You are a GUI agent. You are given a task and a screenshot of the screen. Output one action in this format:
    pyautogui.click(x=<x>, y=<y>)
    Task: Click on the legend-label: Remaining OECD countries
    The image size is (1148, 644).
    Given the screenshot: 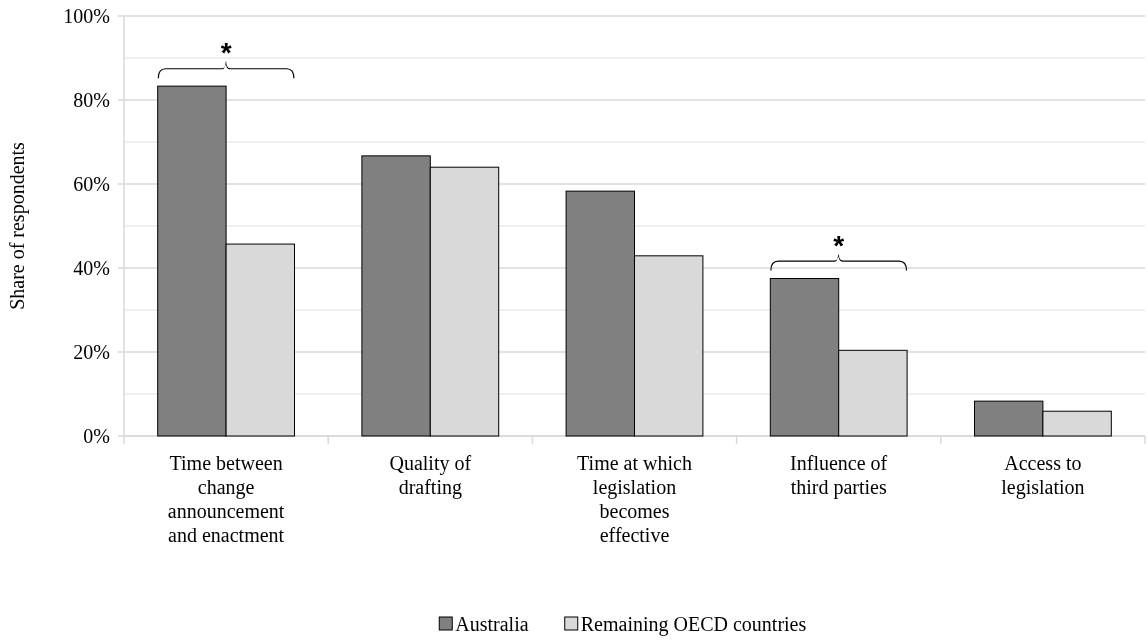 What is the action you would take?
    pyautogui.click(x=693, y=624)
    